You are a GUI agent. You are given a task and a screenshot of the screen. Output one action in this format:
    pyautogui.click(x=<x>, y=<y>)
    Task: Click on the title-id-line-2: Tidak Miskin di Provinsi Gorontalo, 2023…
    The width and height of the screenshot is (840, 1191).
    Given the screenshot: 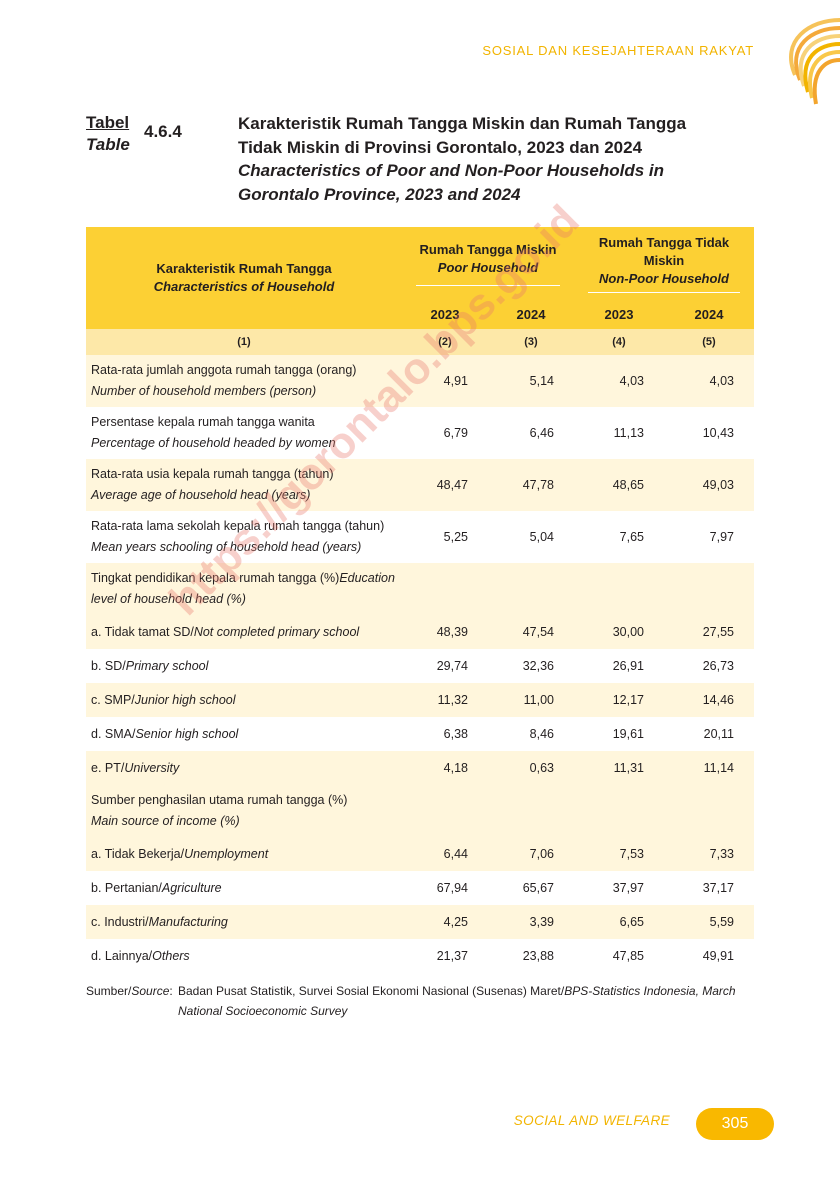 What is the action you would take?
    pyautogui.click(x=440, y=147)
    